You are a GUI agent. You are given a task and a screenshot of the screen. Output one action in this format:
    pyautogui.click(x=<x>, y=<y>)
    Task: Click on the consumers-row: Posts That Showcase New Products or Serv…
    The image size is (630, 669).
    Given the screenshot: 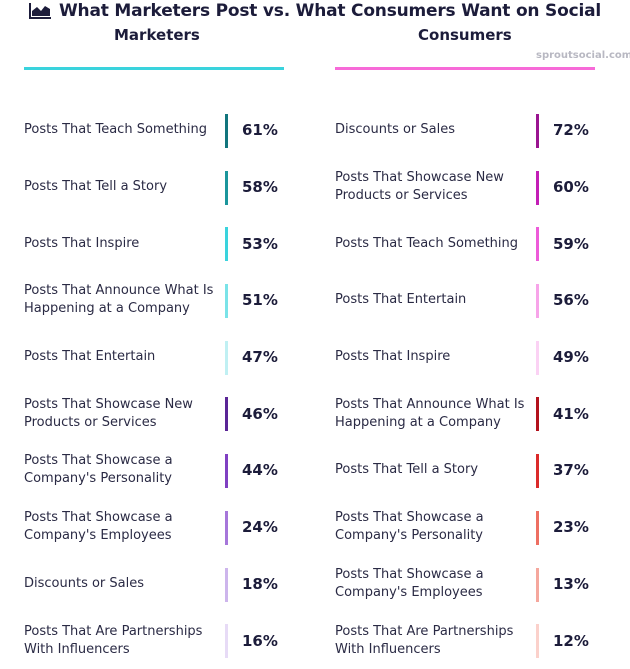 What is the action you would take?
    pyautogui.click(x=475, y=187)
    